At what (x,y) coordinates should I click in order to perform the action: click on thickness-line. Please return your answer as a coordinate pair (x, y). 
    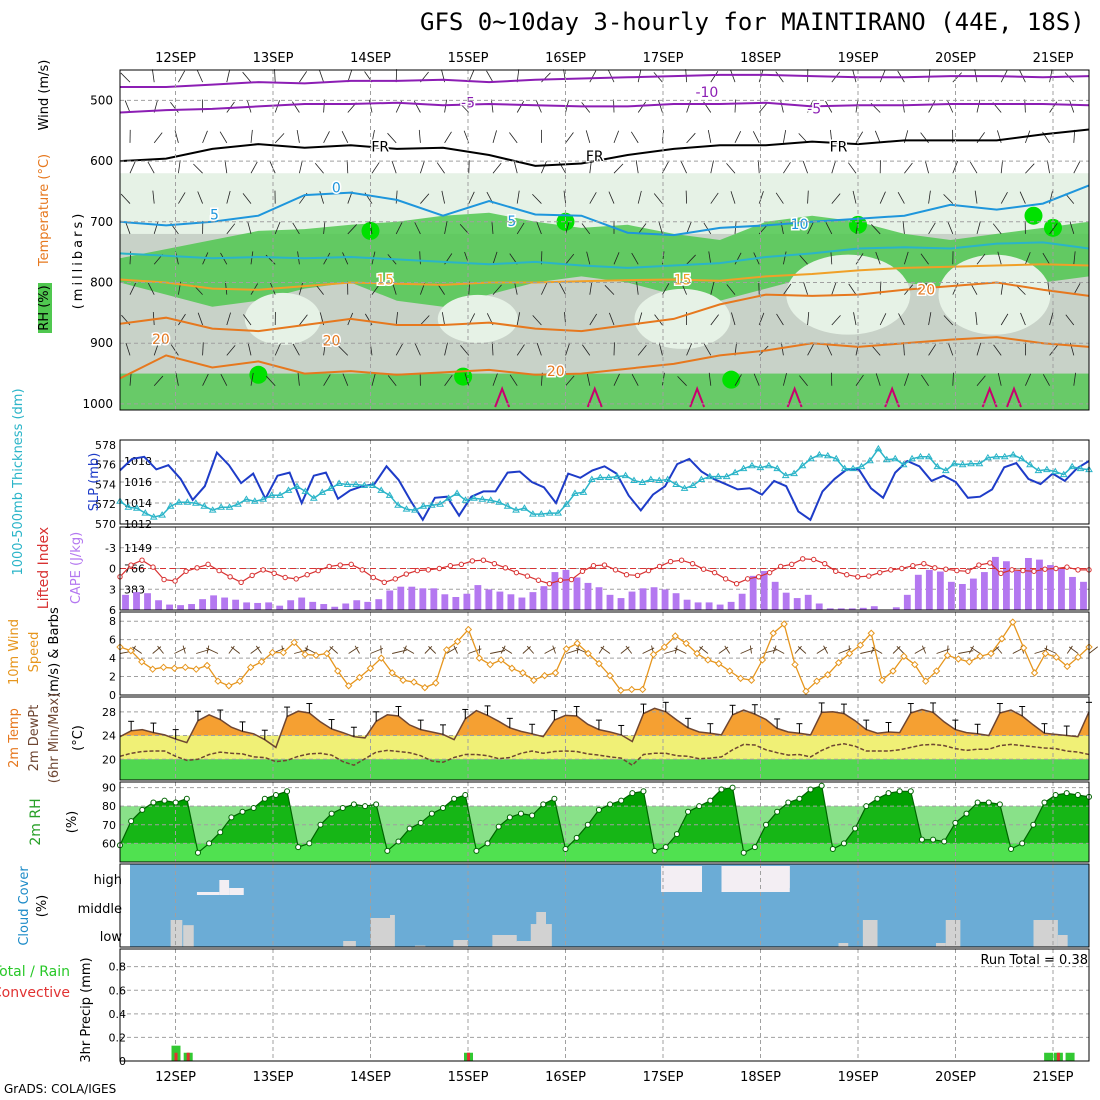
    Looking at the image, I should click on (604, 482).